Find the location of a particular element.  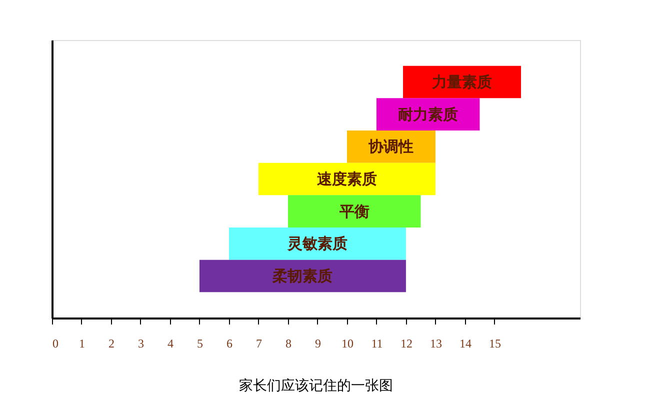

y-tick-label: 平衡 is located at coordinates (354, 211).